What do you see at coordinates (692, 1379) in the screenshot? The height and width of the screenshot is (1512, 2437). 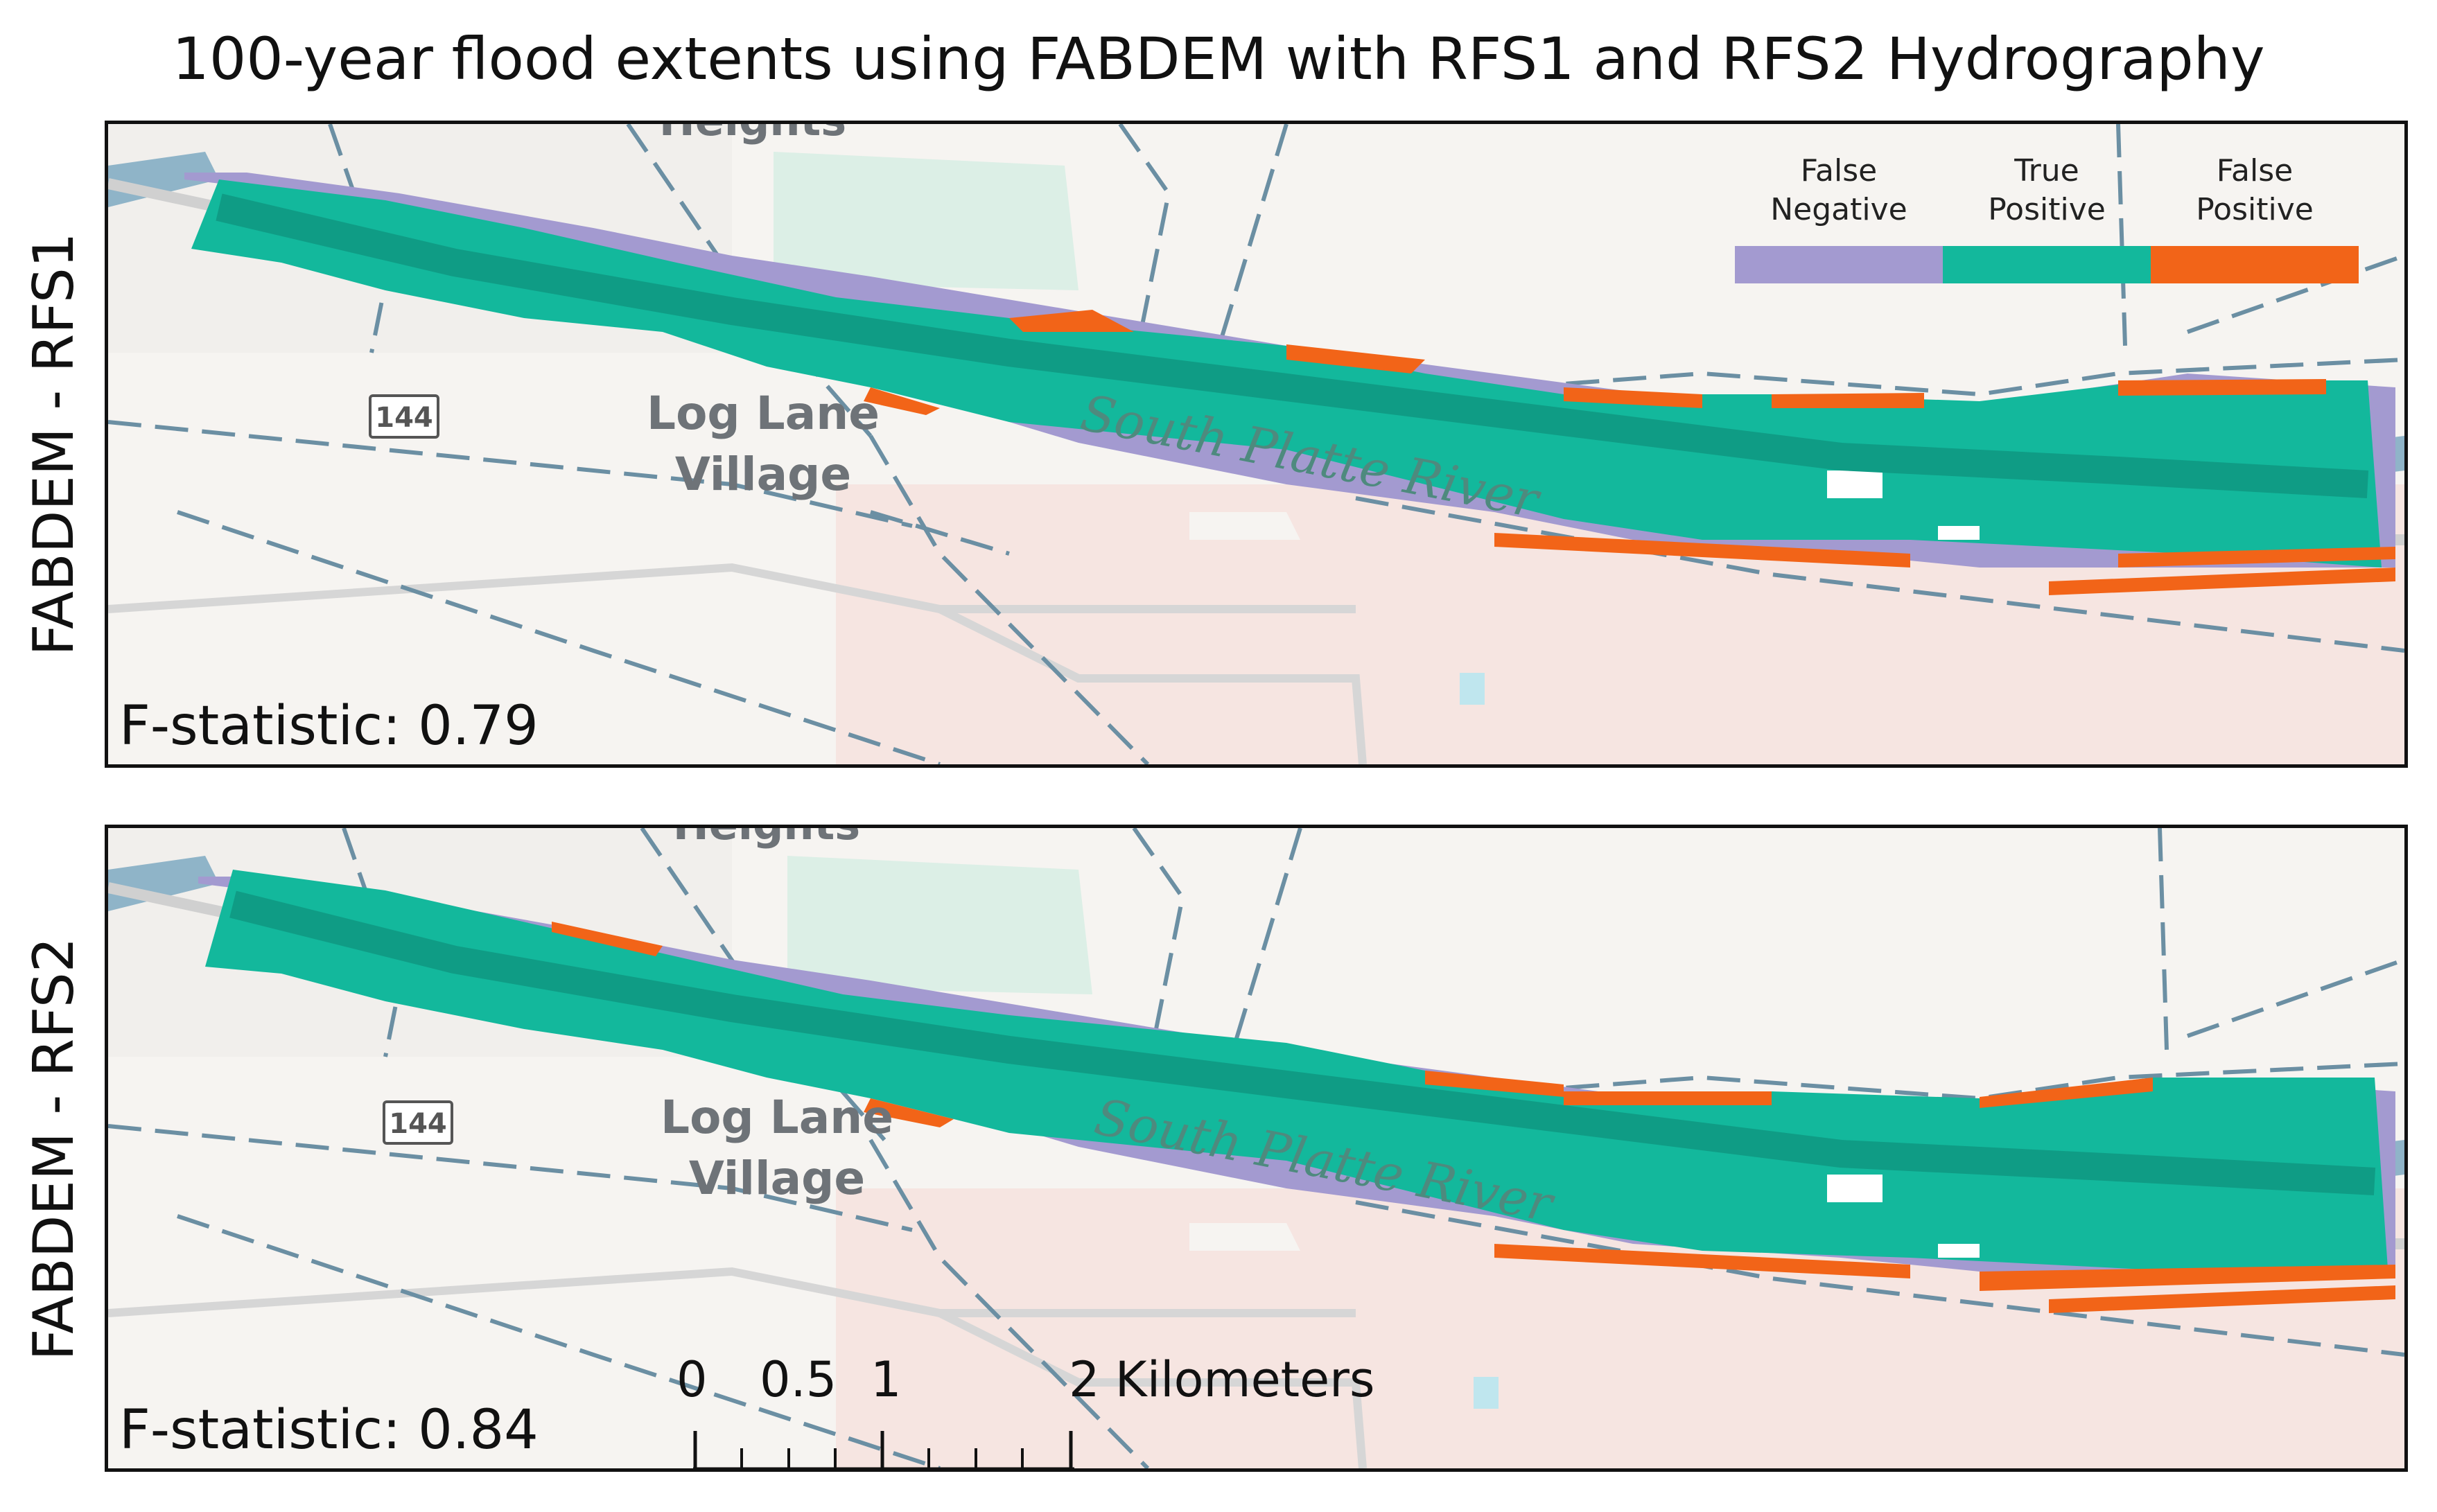 I see `scale-label-0: 0` at bounding box center [692, 1379].